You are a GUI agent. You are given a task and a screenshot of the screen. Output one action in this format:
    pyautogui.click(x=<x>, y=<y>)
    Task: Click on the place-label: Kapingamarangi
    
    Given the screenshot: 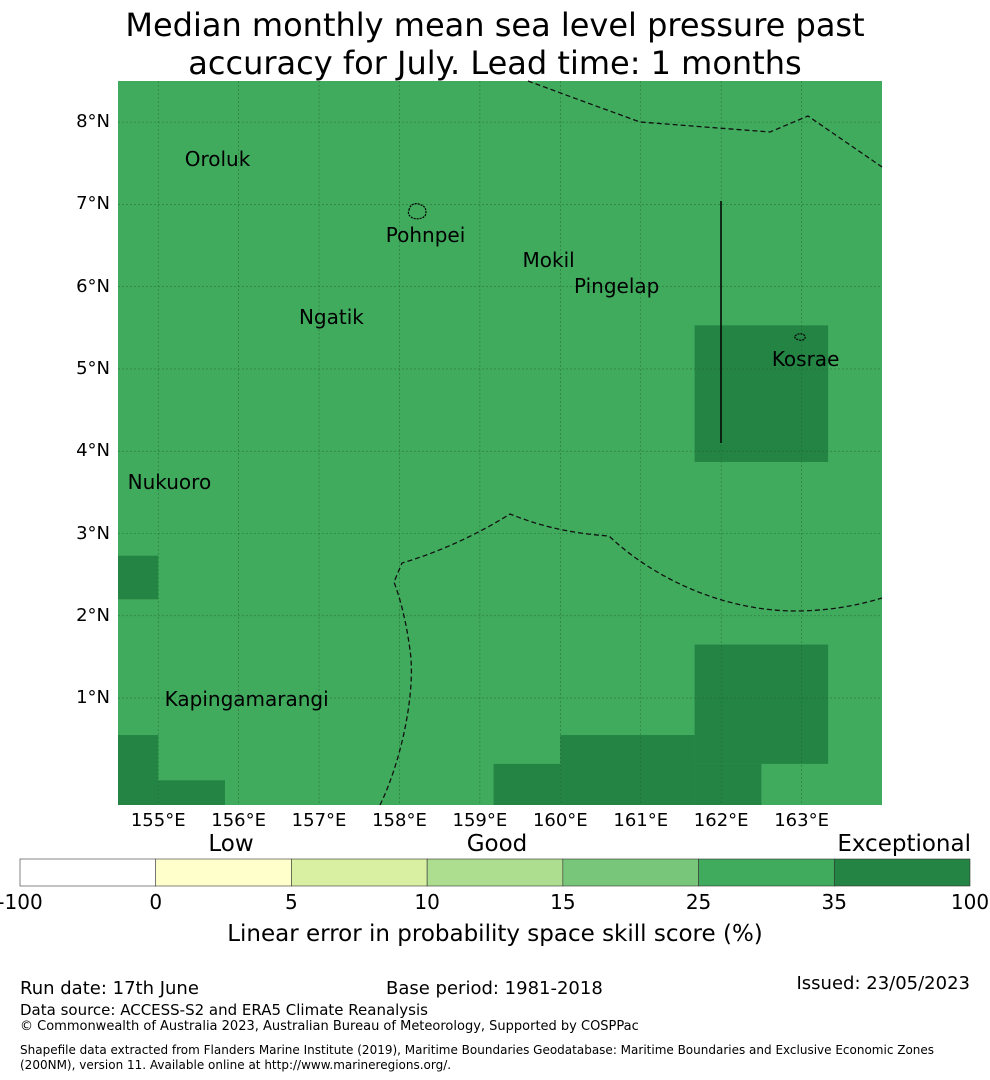 What is the action you would take?
    pyautogui.click(x=246, y=698)
    